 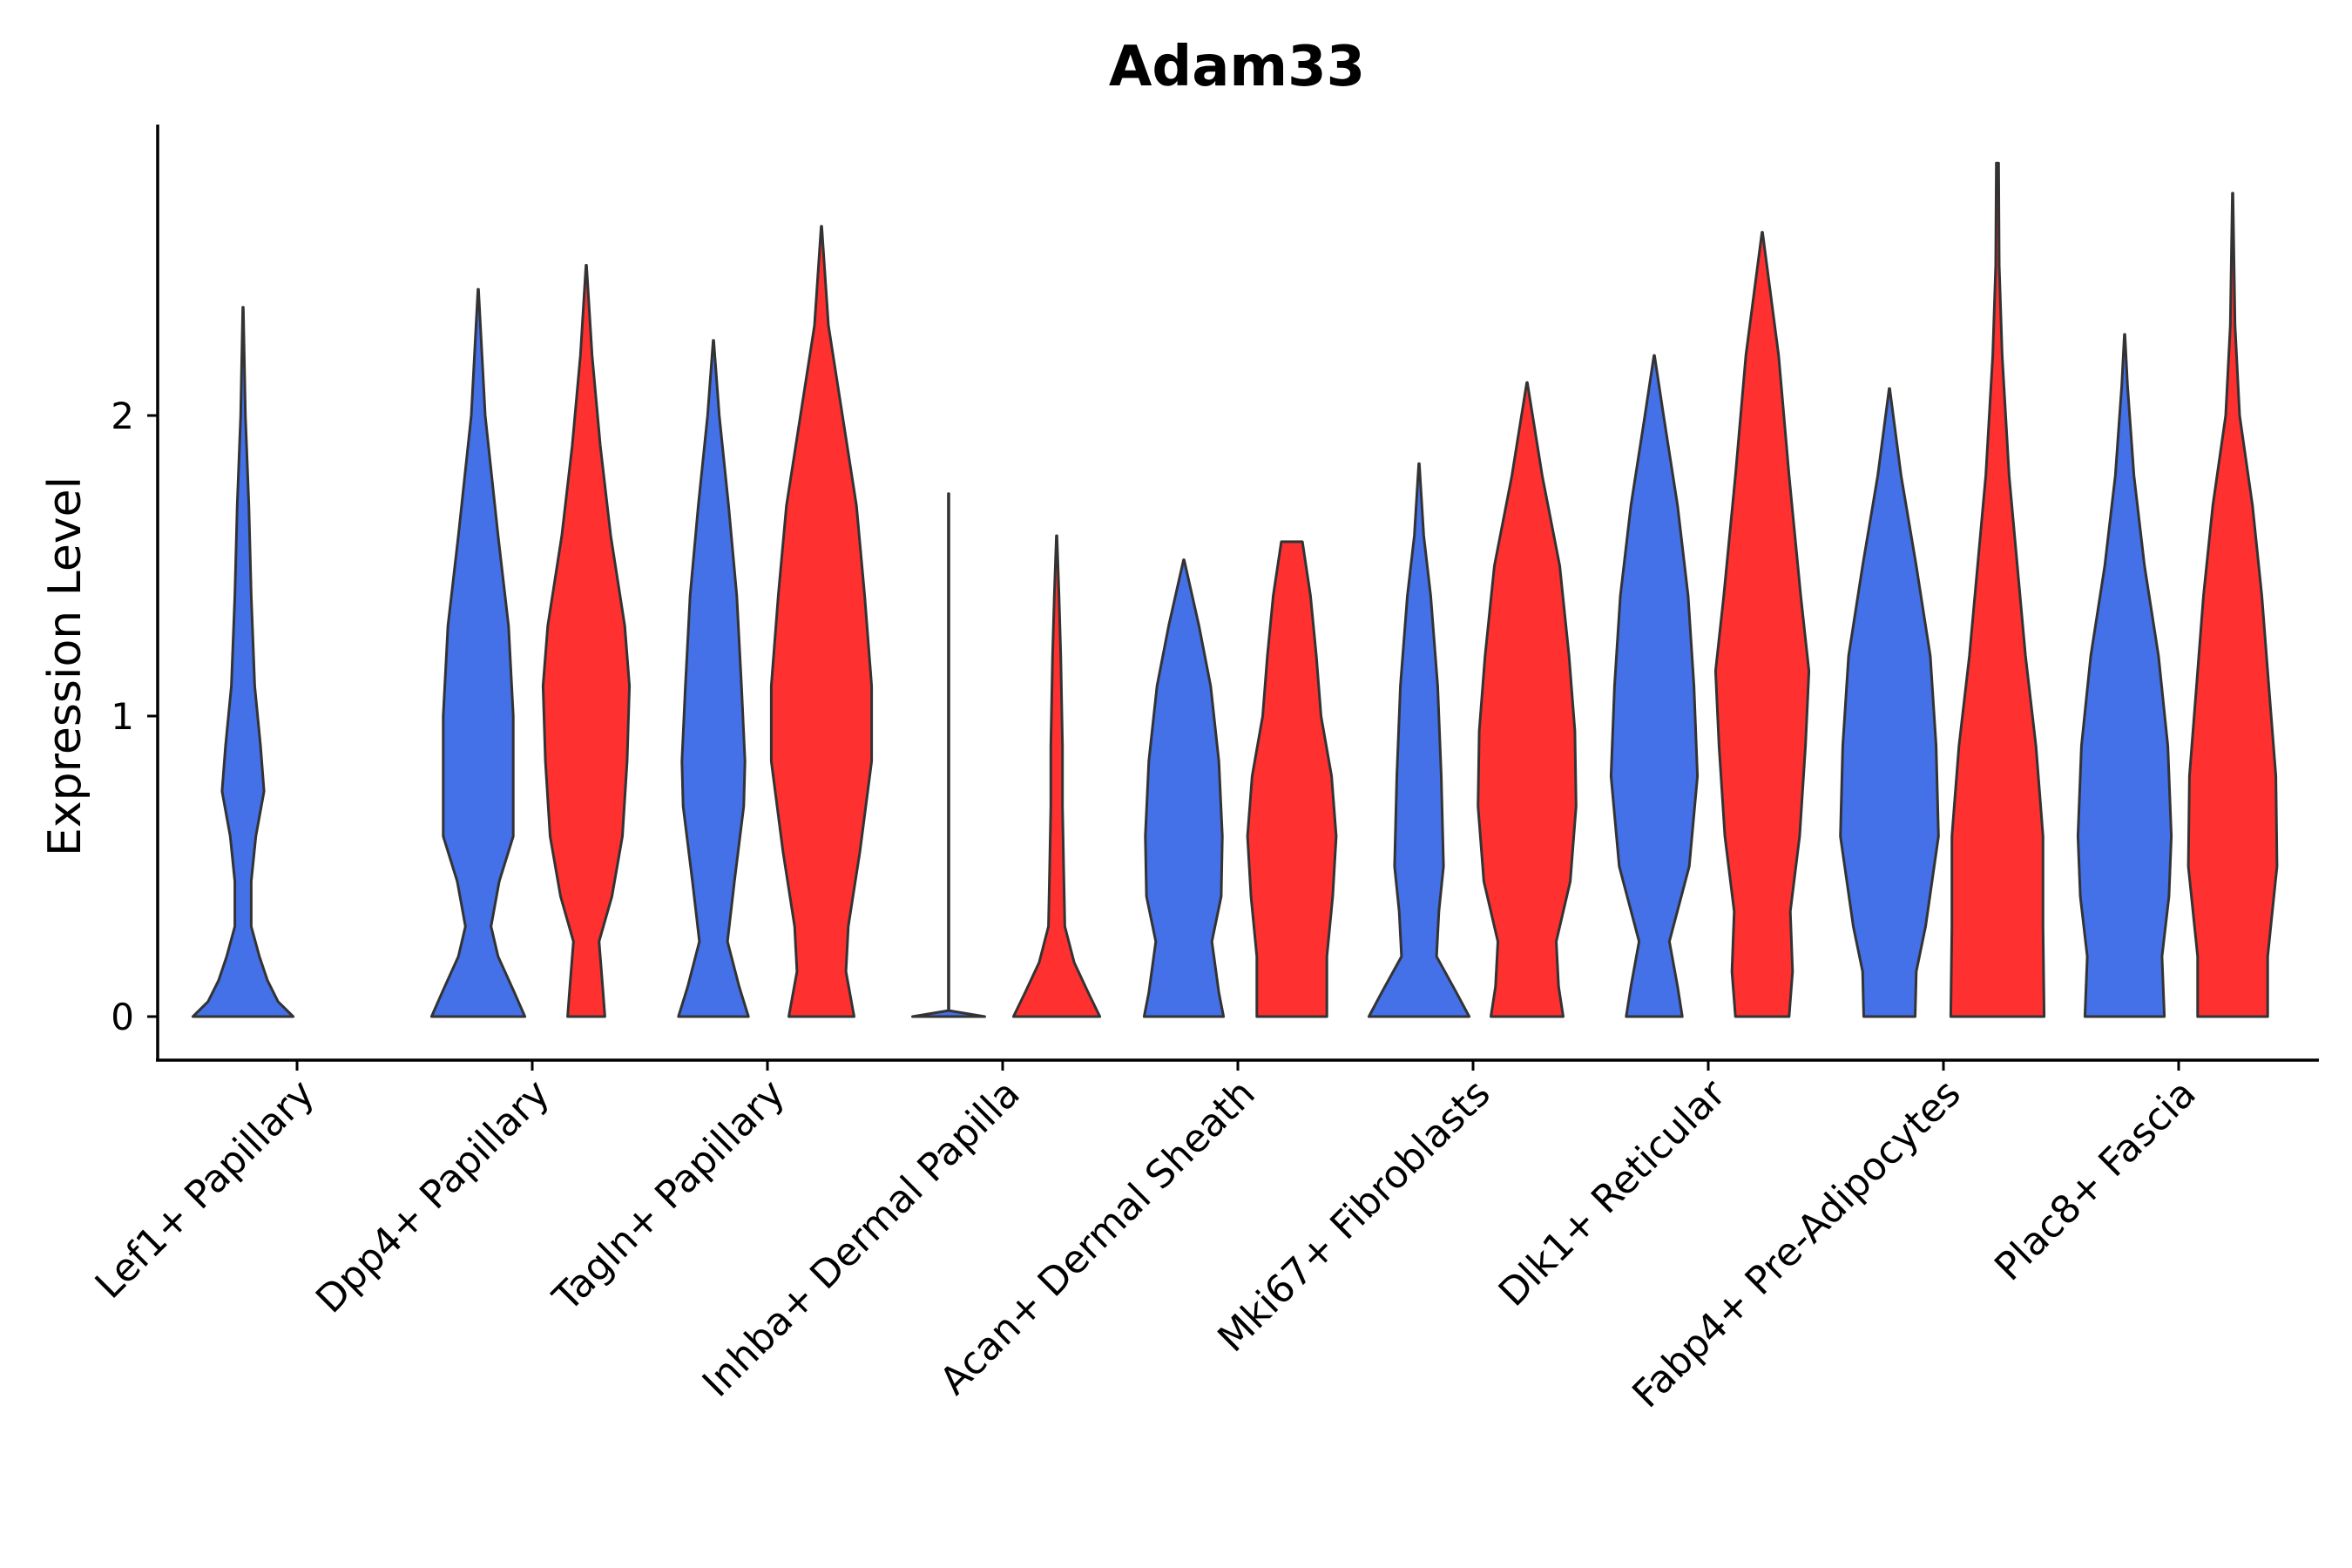 I want to click on y-tick-label: 1, so click(x=122, y=716).